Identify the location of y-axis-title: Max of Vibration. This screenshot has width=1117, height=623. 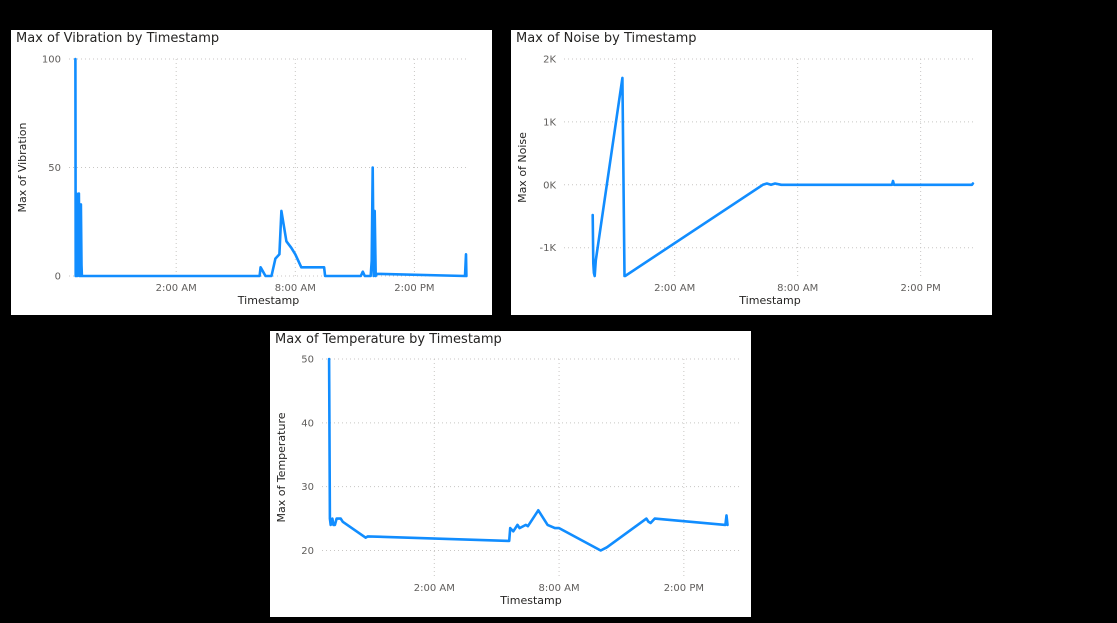
(22, 167).